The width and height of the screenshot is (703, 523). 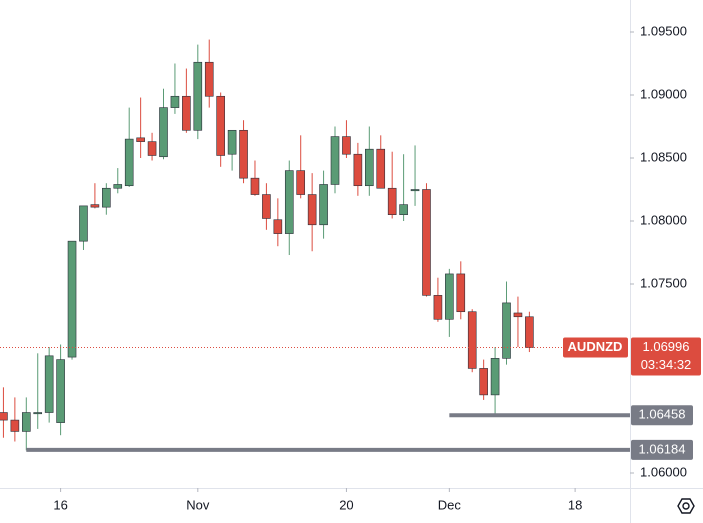 I want to click on x-tick-label: 20, so click(x=346, y=504).